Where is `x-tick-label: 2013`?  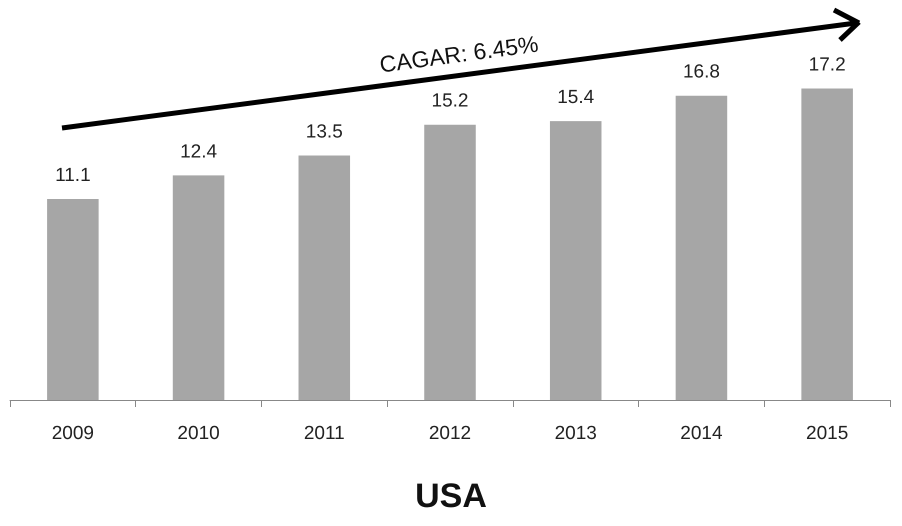 x-tick-label: 2013 is located at coordinates (575, 433).